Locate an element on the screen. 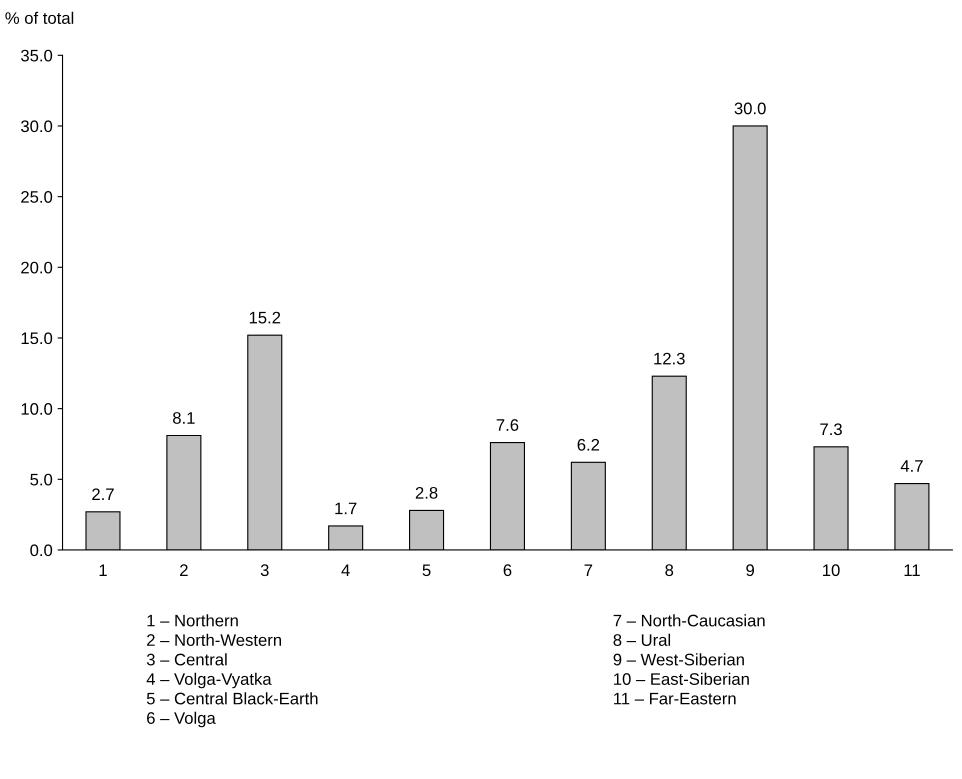 This screenshot has height=779, width=962. x-tick-label: 1 is located at coordinates (103, 570).